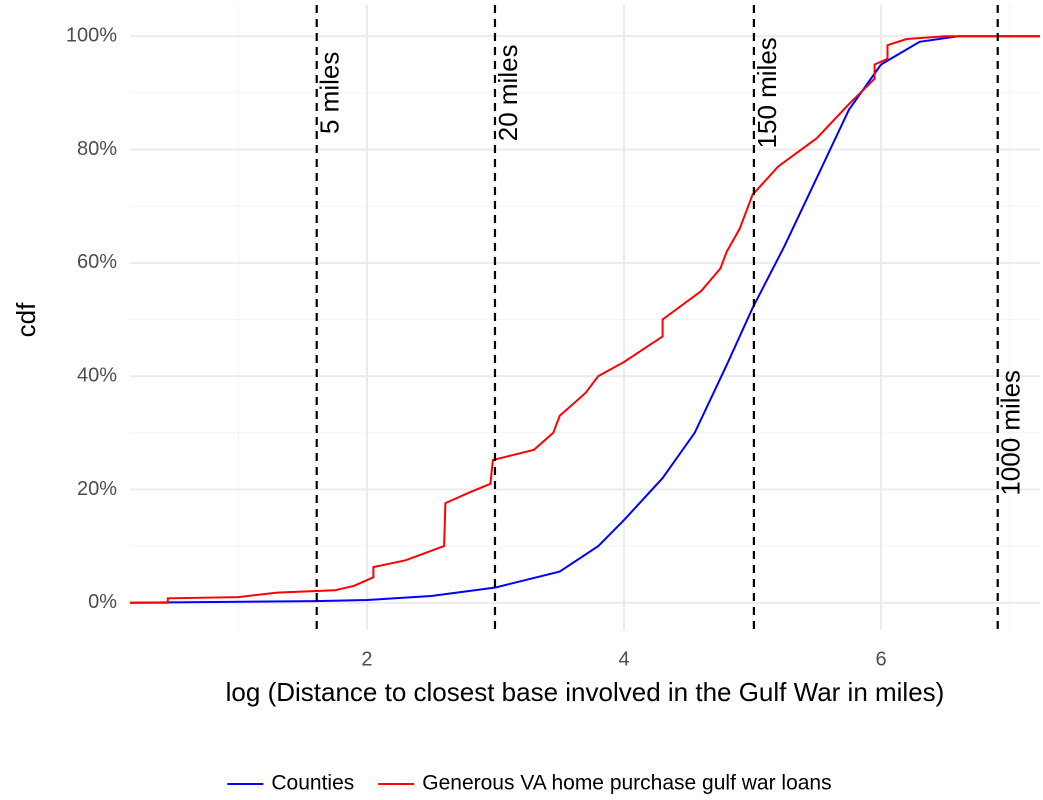 The height and width of the screenshot is (800, 1043). I want to click on reference-label: 5 miles, so click(330, 93).